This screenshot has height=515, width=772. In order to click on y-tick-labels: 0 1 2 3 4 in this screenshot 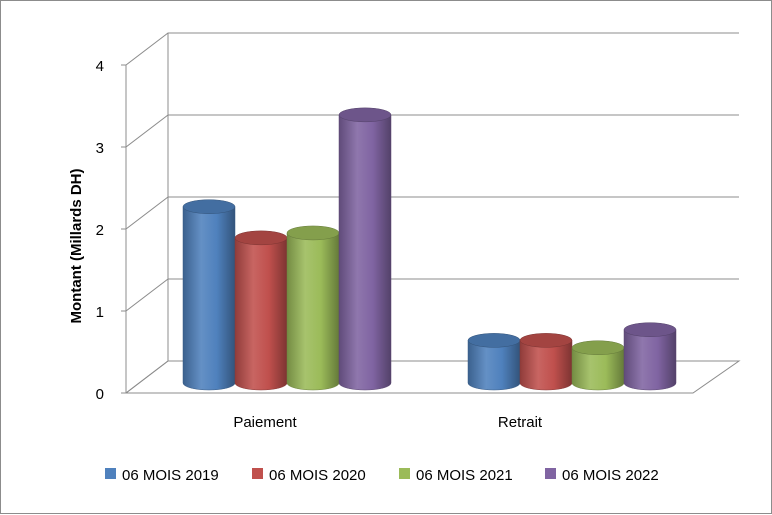, I will do `click(100, 230)`.